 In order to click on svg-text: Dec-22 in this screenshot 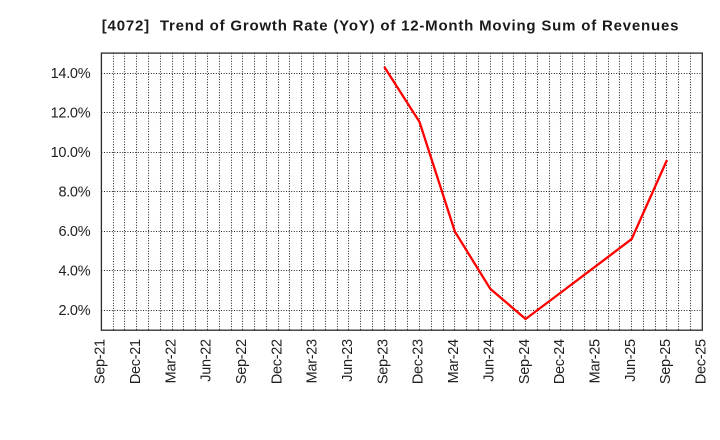, I will do `click(277, 361)`.